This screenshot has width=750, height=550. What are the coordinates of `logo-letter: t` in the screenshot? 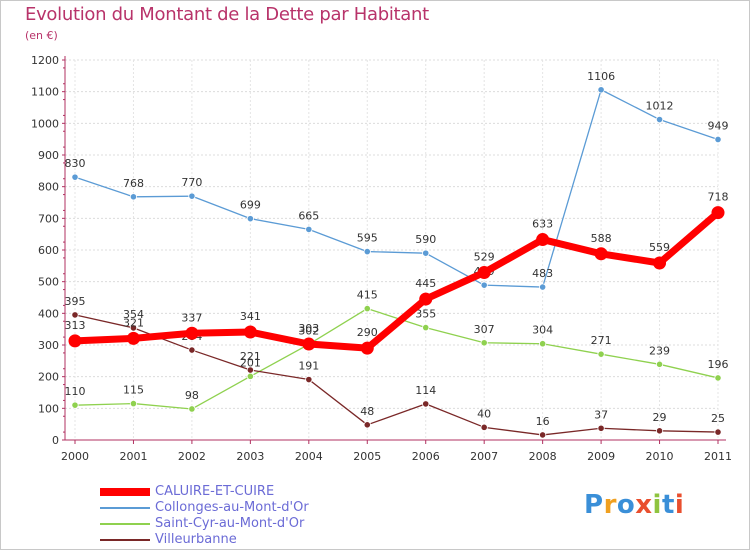 It's located at (668, 505).